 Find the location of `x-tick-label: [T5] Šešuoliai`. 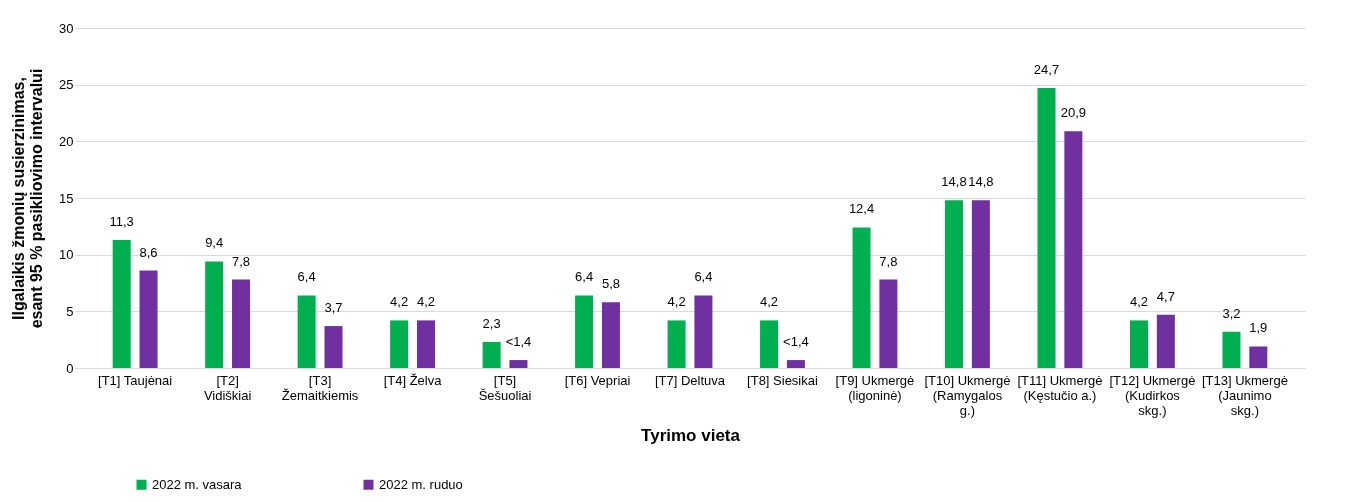

x-tick-label: [T5] Šešuoliai is located at coordinates (505, 387).